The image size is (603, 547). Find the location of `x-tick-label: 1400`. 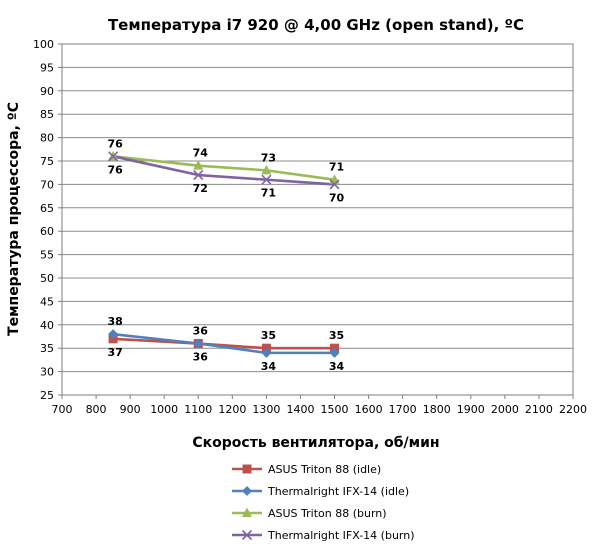

x-tick-label: 1400 is located at coordinates (300, 409).